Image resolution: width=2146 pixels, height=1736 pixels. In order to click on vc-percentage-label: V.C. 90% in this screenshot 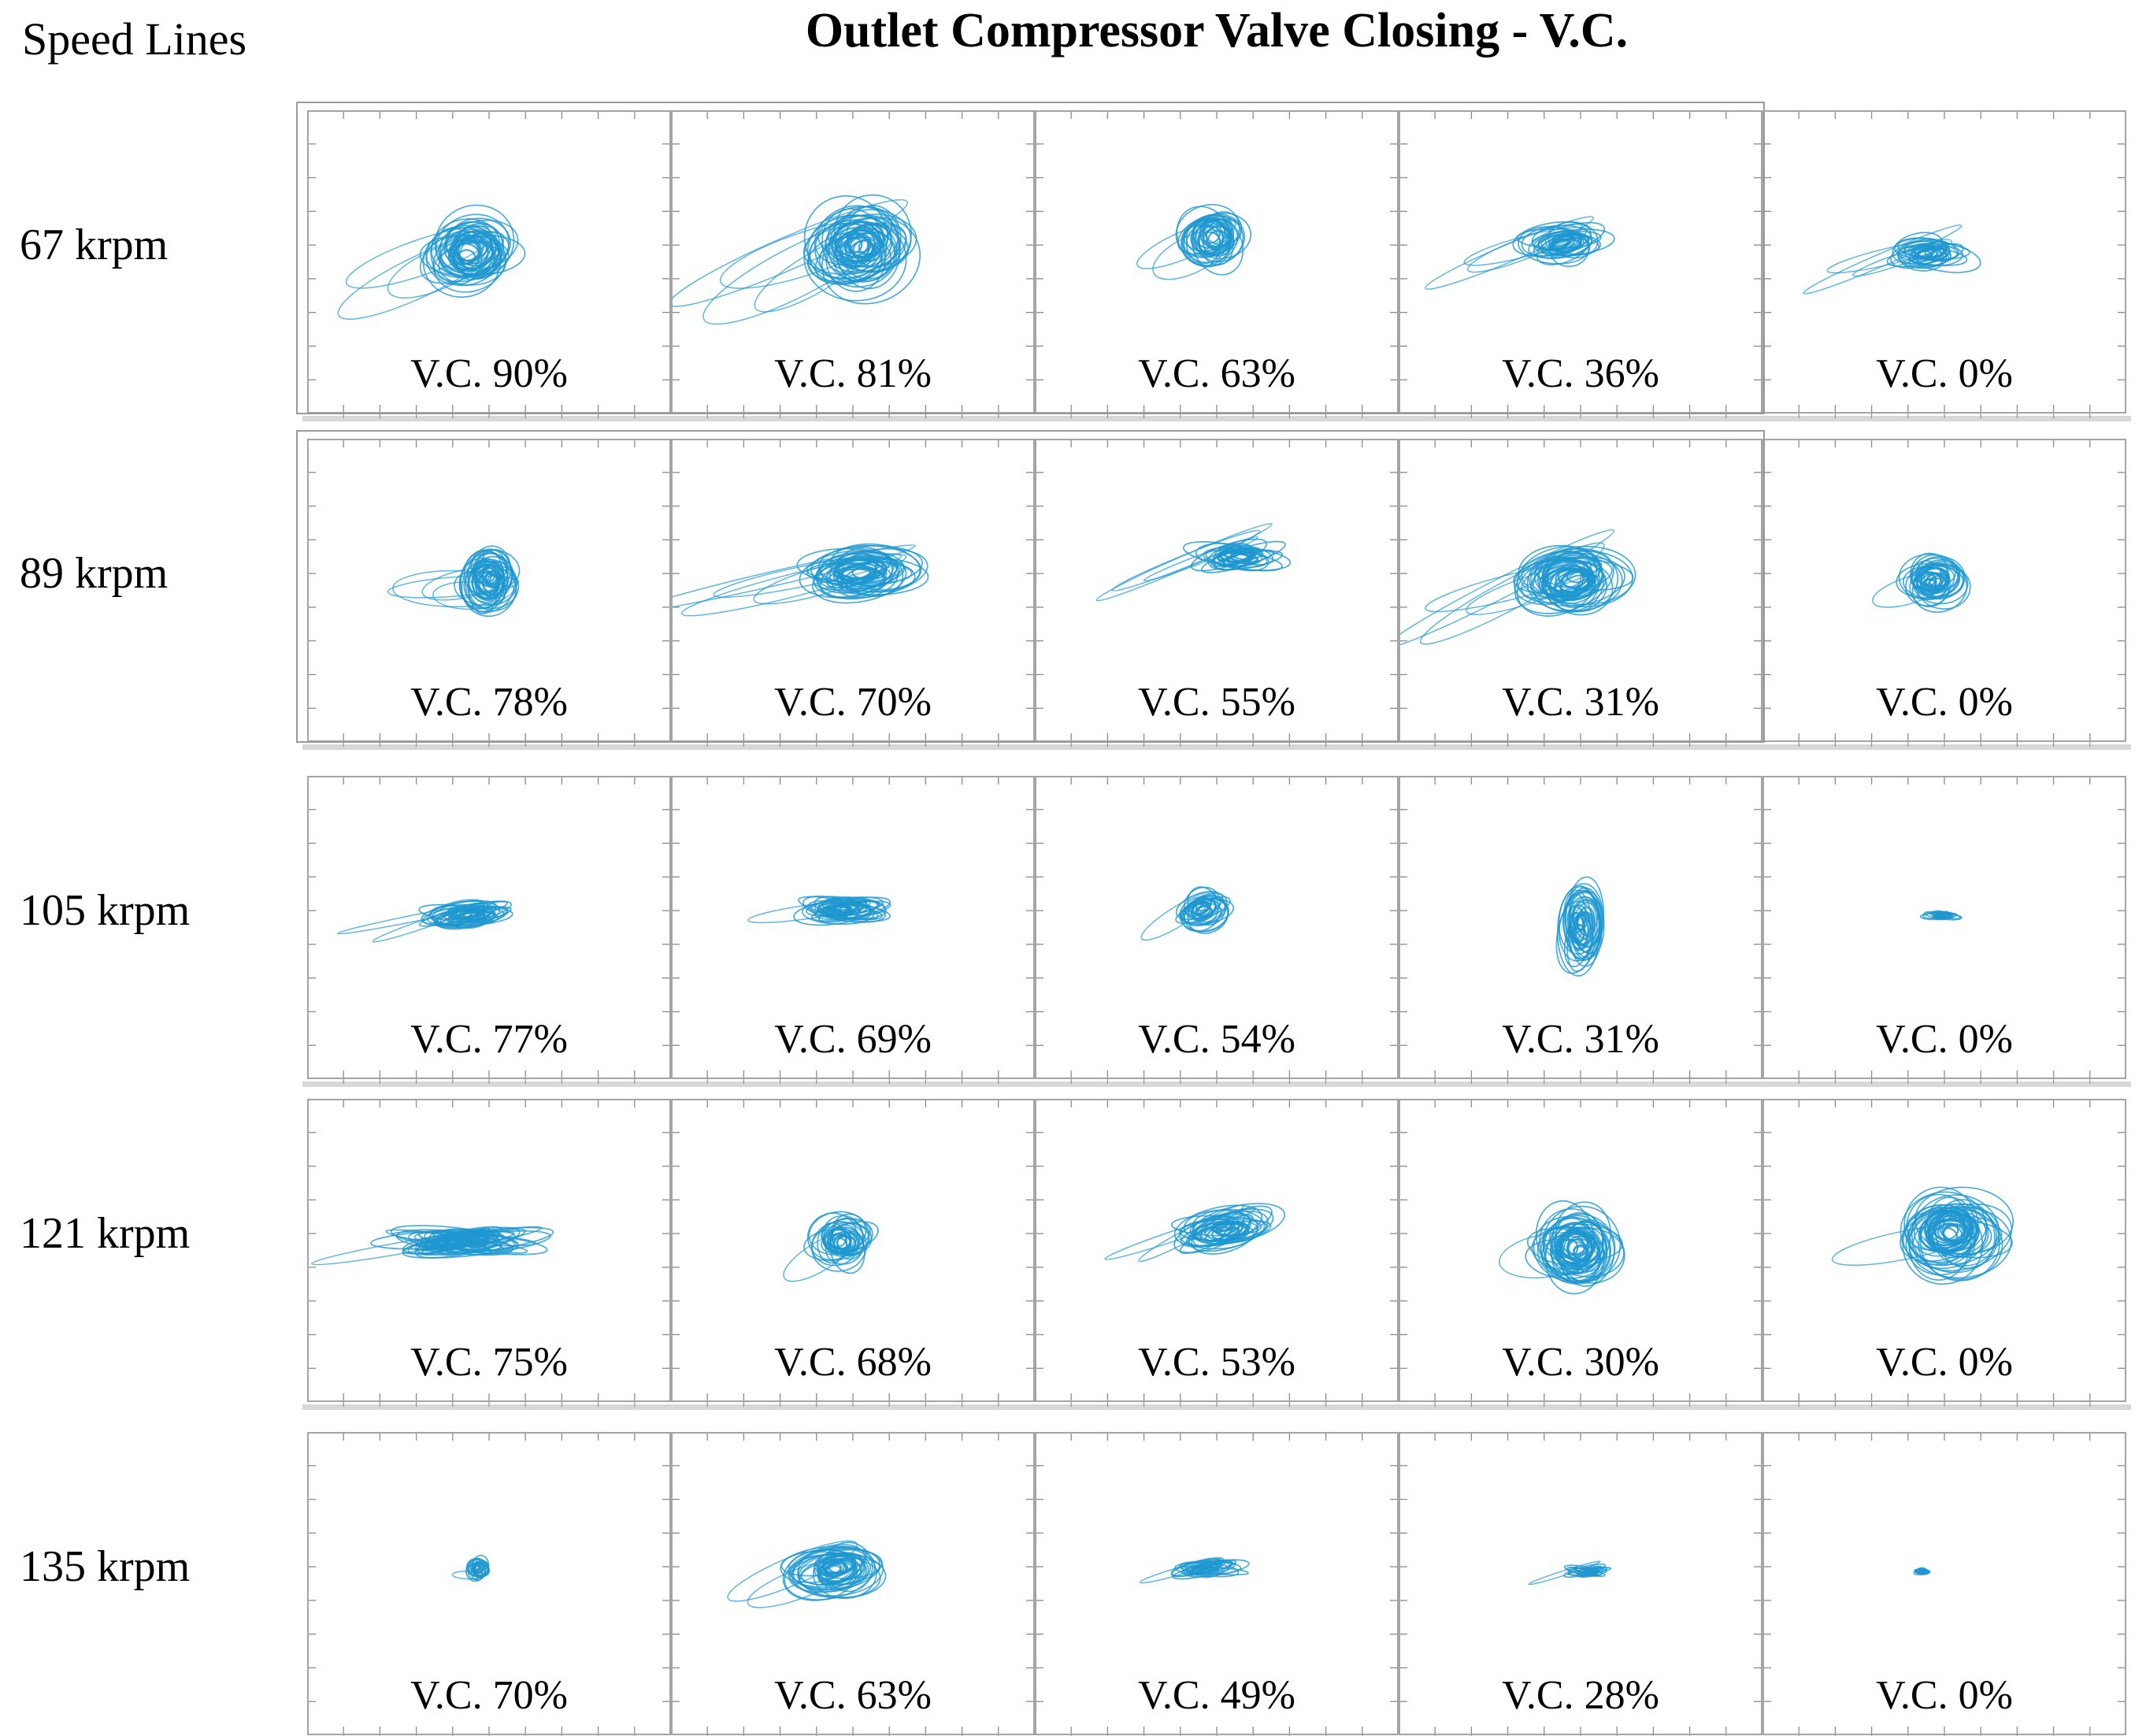, I will do `click(489, 373)`.